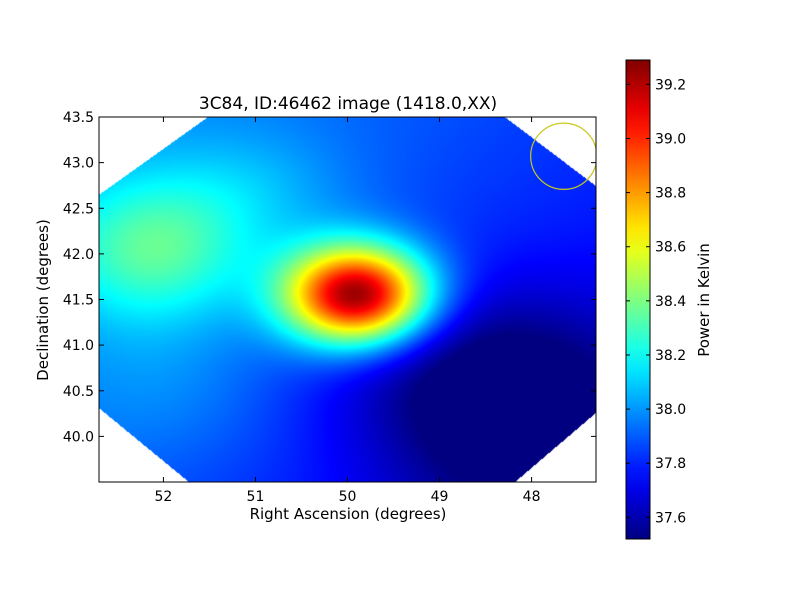 This screenshot has height=600, width=800. What do you see at coordinates (256, 497) in the screenshot?
I see `x-tick-label: 51` at bounding box center [256, 497].